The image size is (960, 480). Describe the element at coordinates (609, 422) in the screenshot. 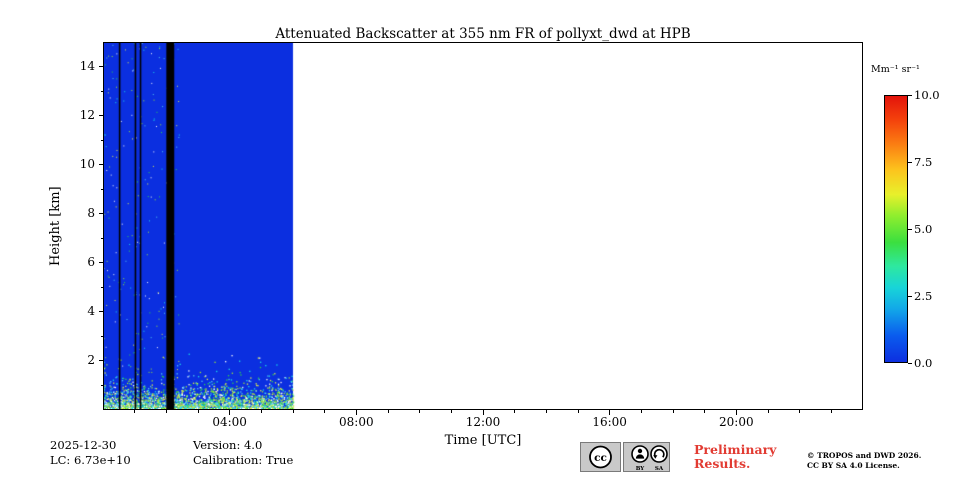

I see `x-tick-label: 16:00` at that location.